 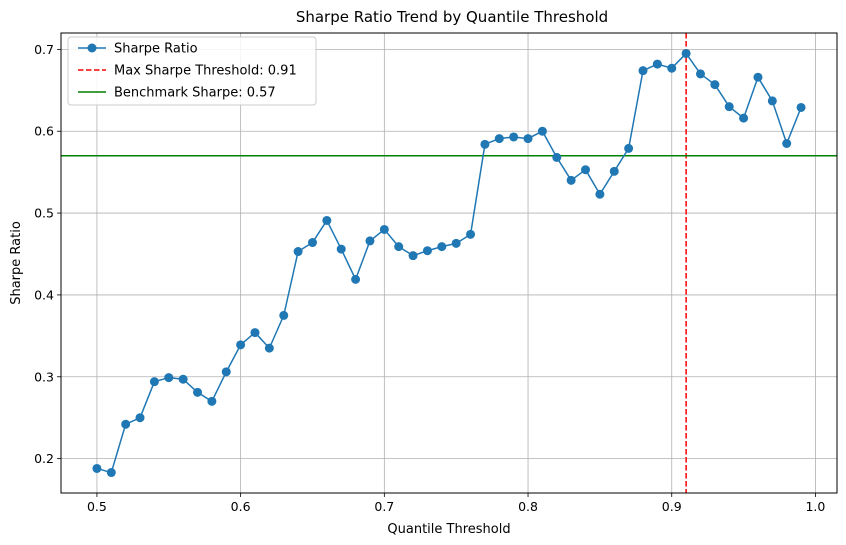 What do you see at coordinates (815, 506) in the screenshot?
I see `x-tick-label: 1.0` at bounding box center [815, 506].